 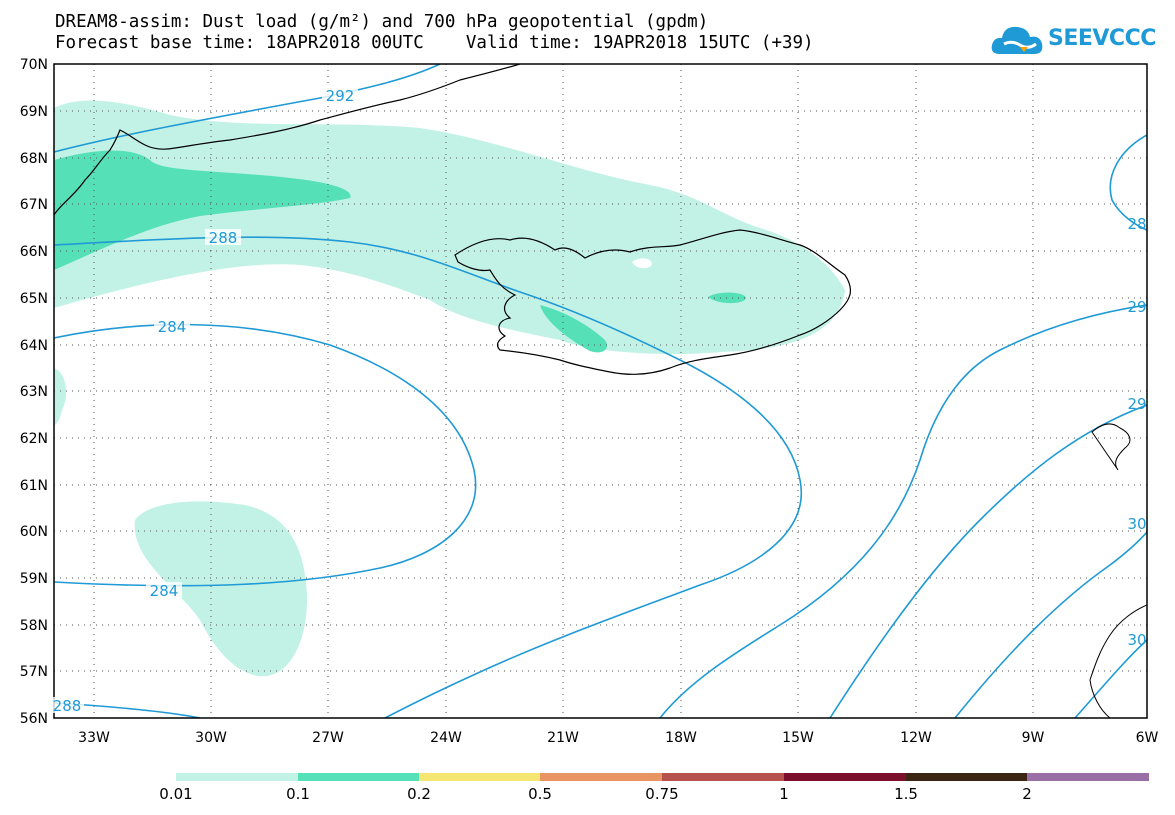 I want to click on contour-label: 28, so click(x=1136, y=224).